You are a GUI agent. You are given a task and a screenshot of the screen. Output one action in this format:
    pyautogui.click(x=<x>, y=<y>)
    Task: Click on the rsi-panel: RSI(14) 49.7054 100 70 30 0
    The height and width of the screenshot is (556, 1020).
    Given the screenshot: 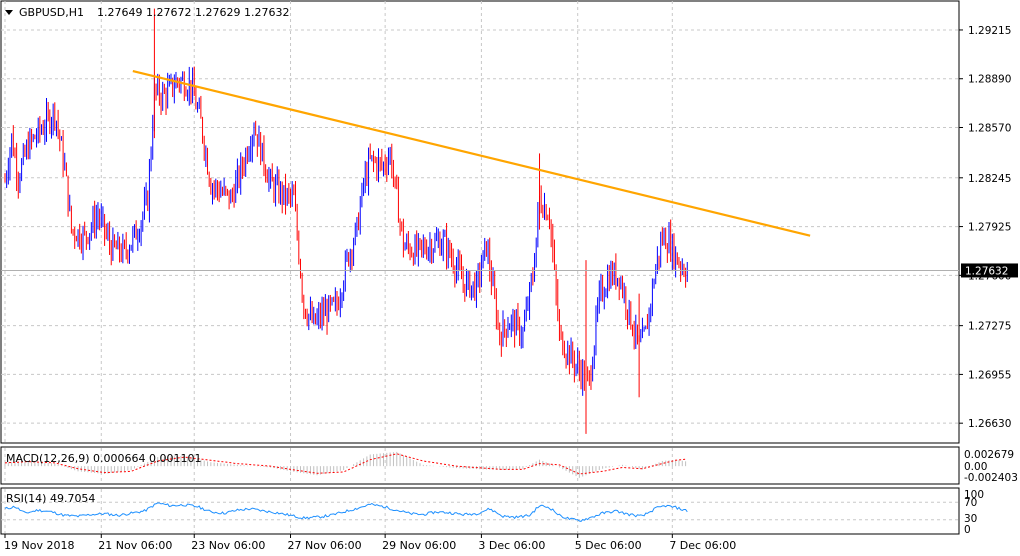 What is the action you would take?
    pyautogui.click(x=492, y=511)
    